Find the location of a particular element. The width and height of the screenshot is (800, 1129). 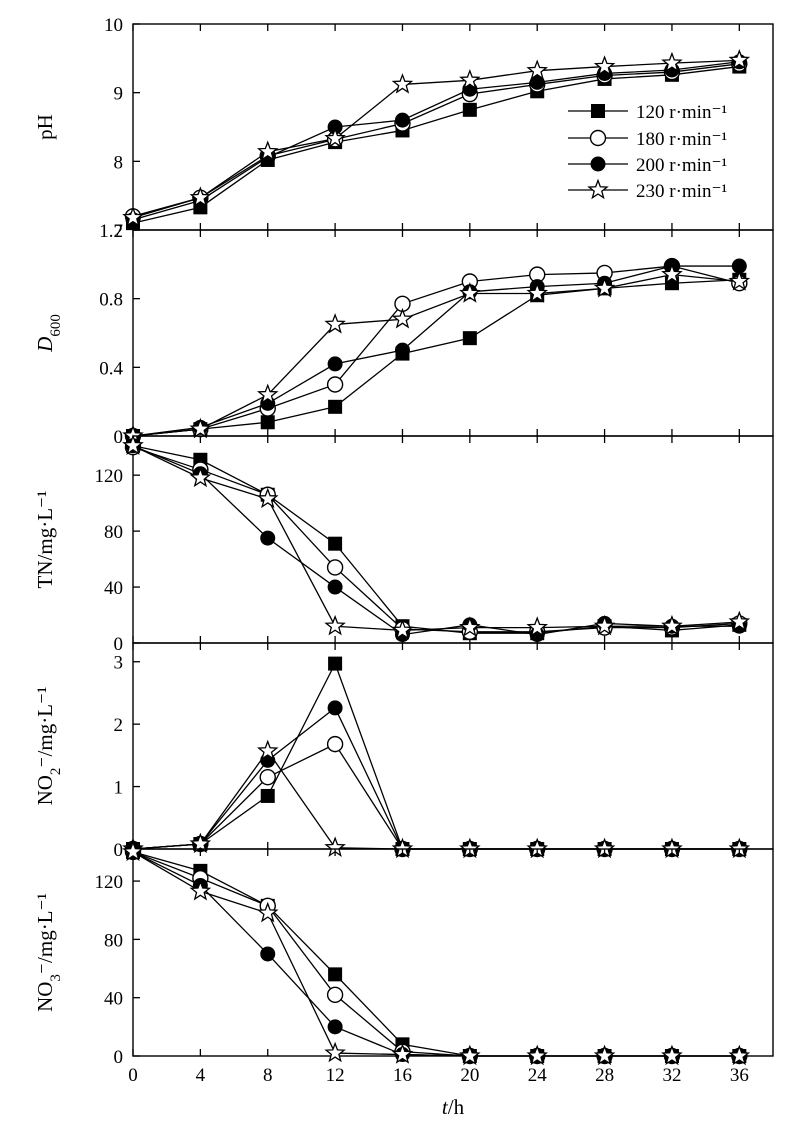

y-tick-label: 0.8 is located at coordinates (111, 300).